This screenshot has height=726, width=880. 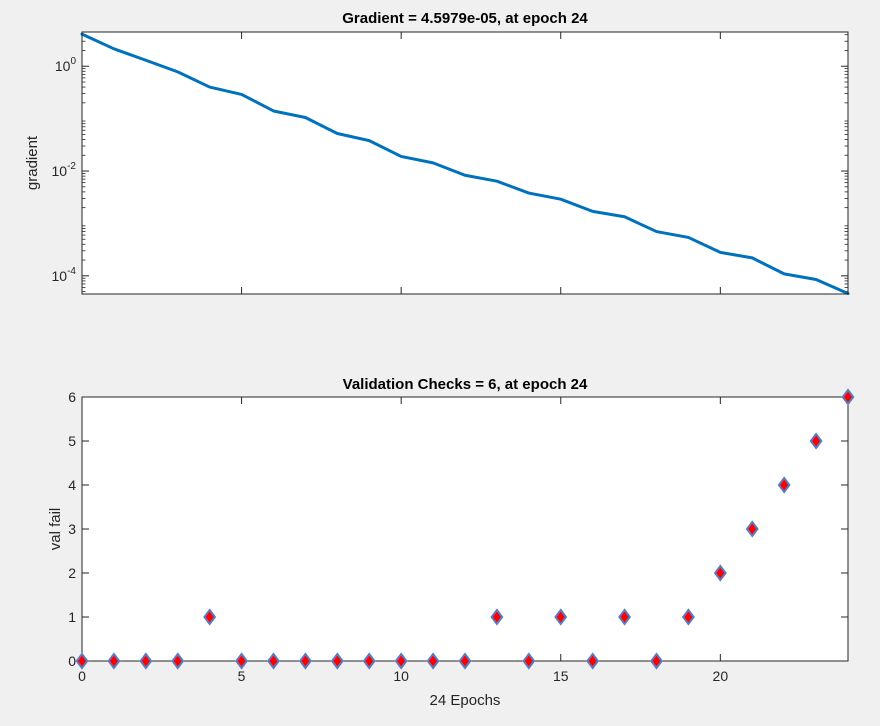 What do you see at coordinates (72, 661) in the screenshot?
I see `validation-y-tick-label: 0` at bounding box center [72, 661].